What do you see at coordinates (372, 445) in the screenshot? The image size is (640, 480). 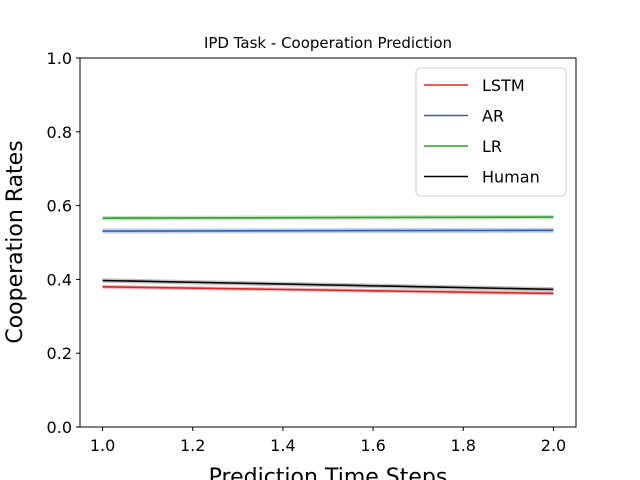 I see `x-tick-label: 1.6` at bounding box center [372, 445].